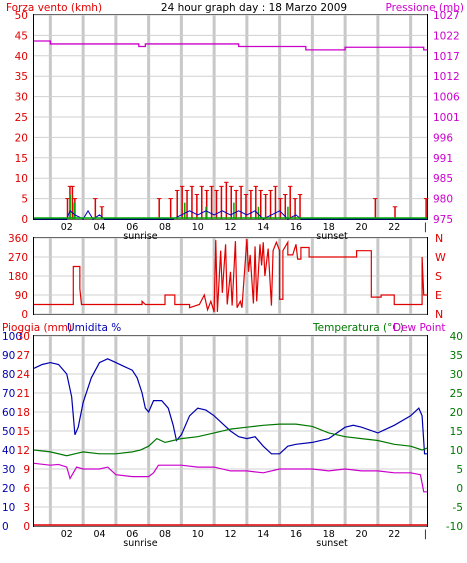 The width and height of the screenshot is (467, 563). What do you see at coordinates (439, 314) in the screenshot?
I see `compass-label: N` at bounding box center [439, 314].